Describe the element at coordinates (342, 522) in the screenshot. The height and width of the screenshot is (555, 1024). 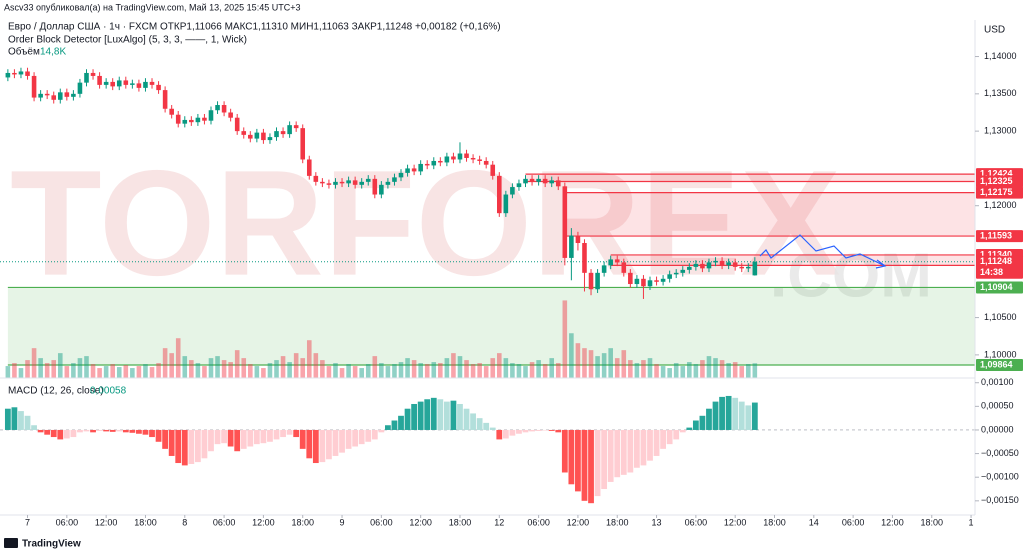
I see `x-tick-label: 9` at that location.